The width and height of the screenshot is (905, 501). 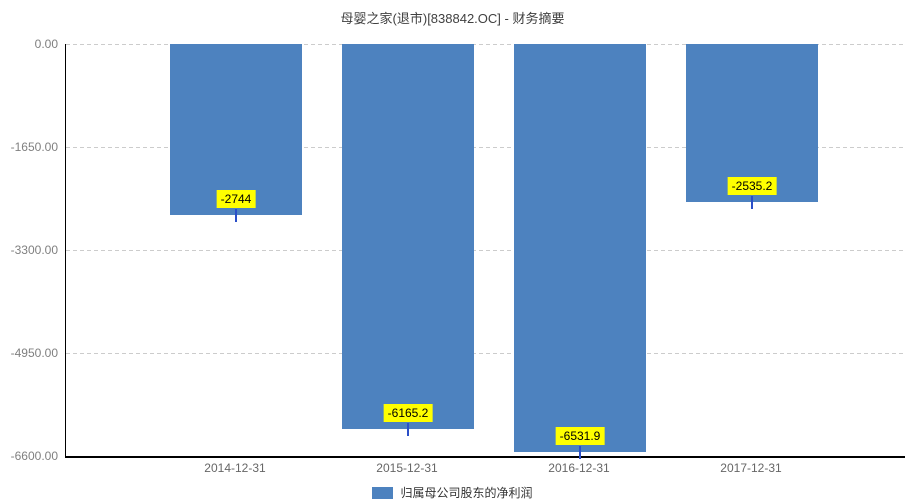 I want to click on y-axis-tick-label: -6600.00, so click(x=34, y=456).